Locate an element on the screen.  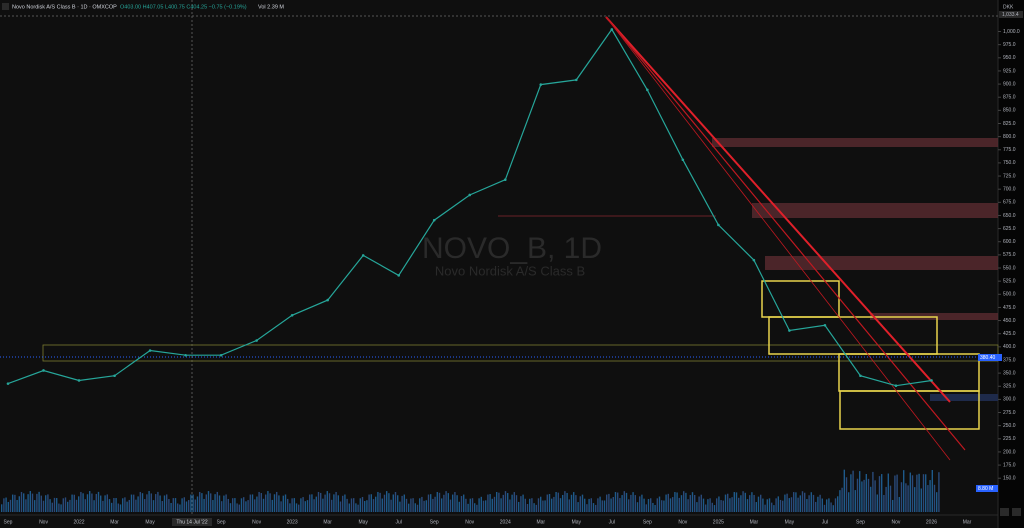
x-tick-label: May is located at coordinates (150, 522).